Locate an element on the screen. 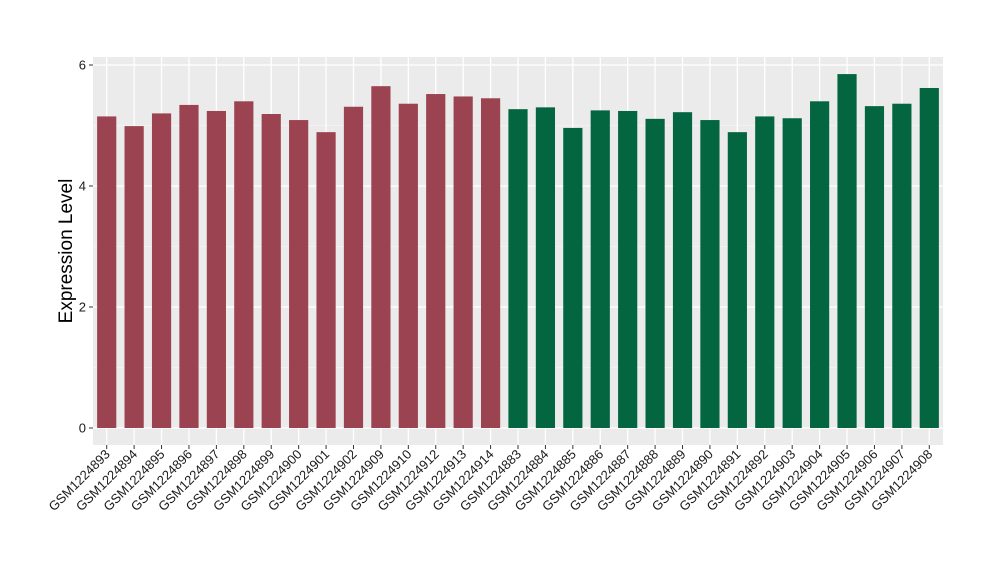 Image resolution: width=1000 pixels, height=580 pixels. y-tick-label: 0 is located at coordinates (82, 428).